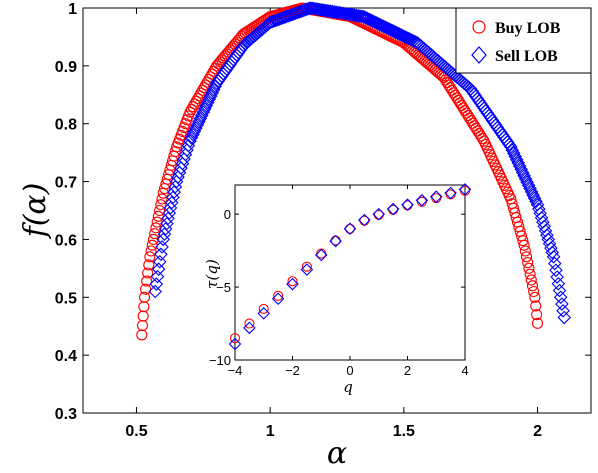 The image size is (598, 473). What do you see at coordinates (526, 56) in the screenshot?
I see `legend-sell-label: Sell LOB` at bounding box center [526, 56].